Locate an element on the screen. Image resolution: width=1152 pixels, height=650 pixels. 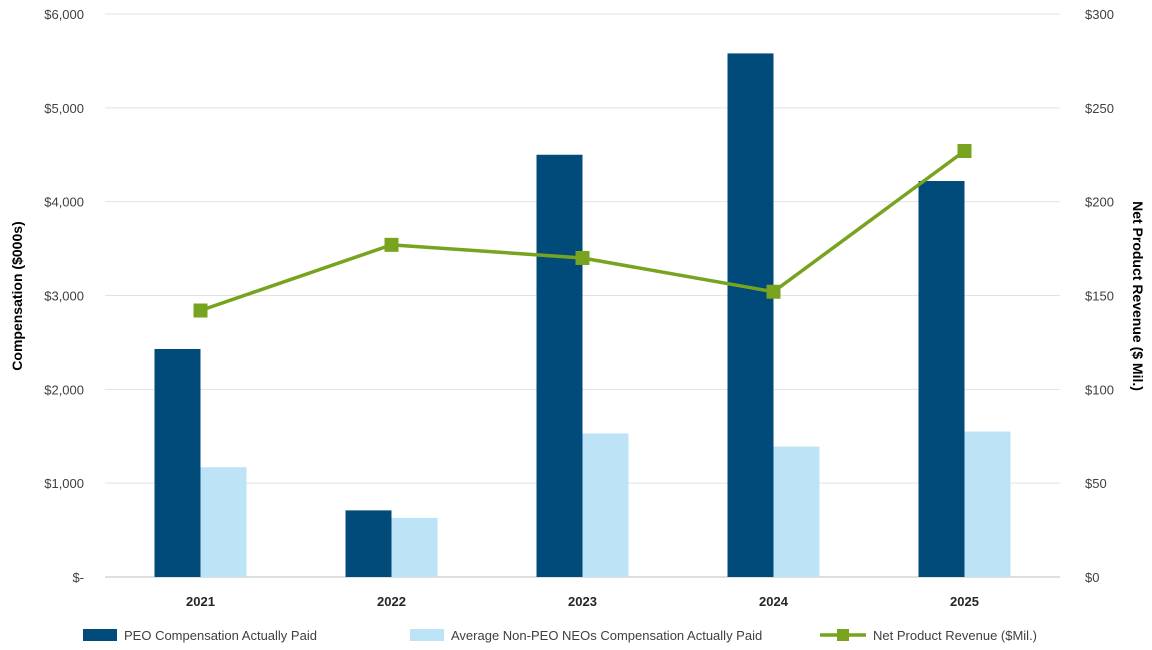
right-axis-ticks: $0 $50 $100 $150 $200 $250 $300 is located at coordinates (1099, 296).